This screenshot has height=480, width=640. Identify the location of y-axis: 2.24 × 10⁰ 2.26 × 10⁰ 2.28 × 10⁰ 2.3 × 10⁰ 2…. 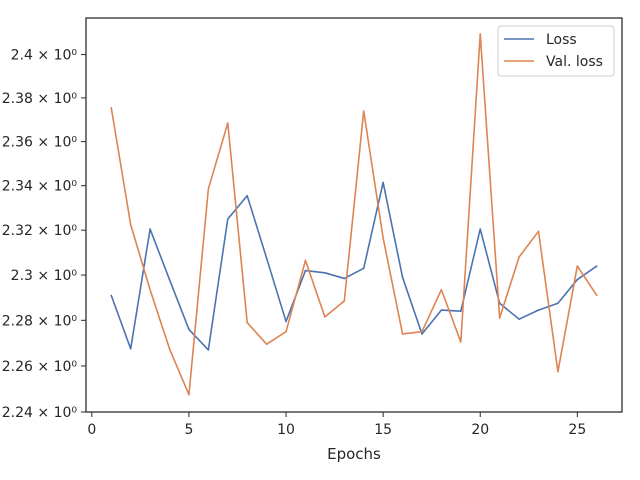
(44, 234).